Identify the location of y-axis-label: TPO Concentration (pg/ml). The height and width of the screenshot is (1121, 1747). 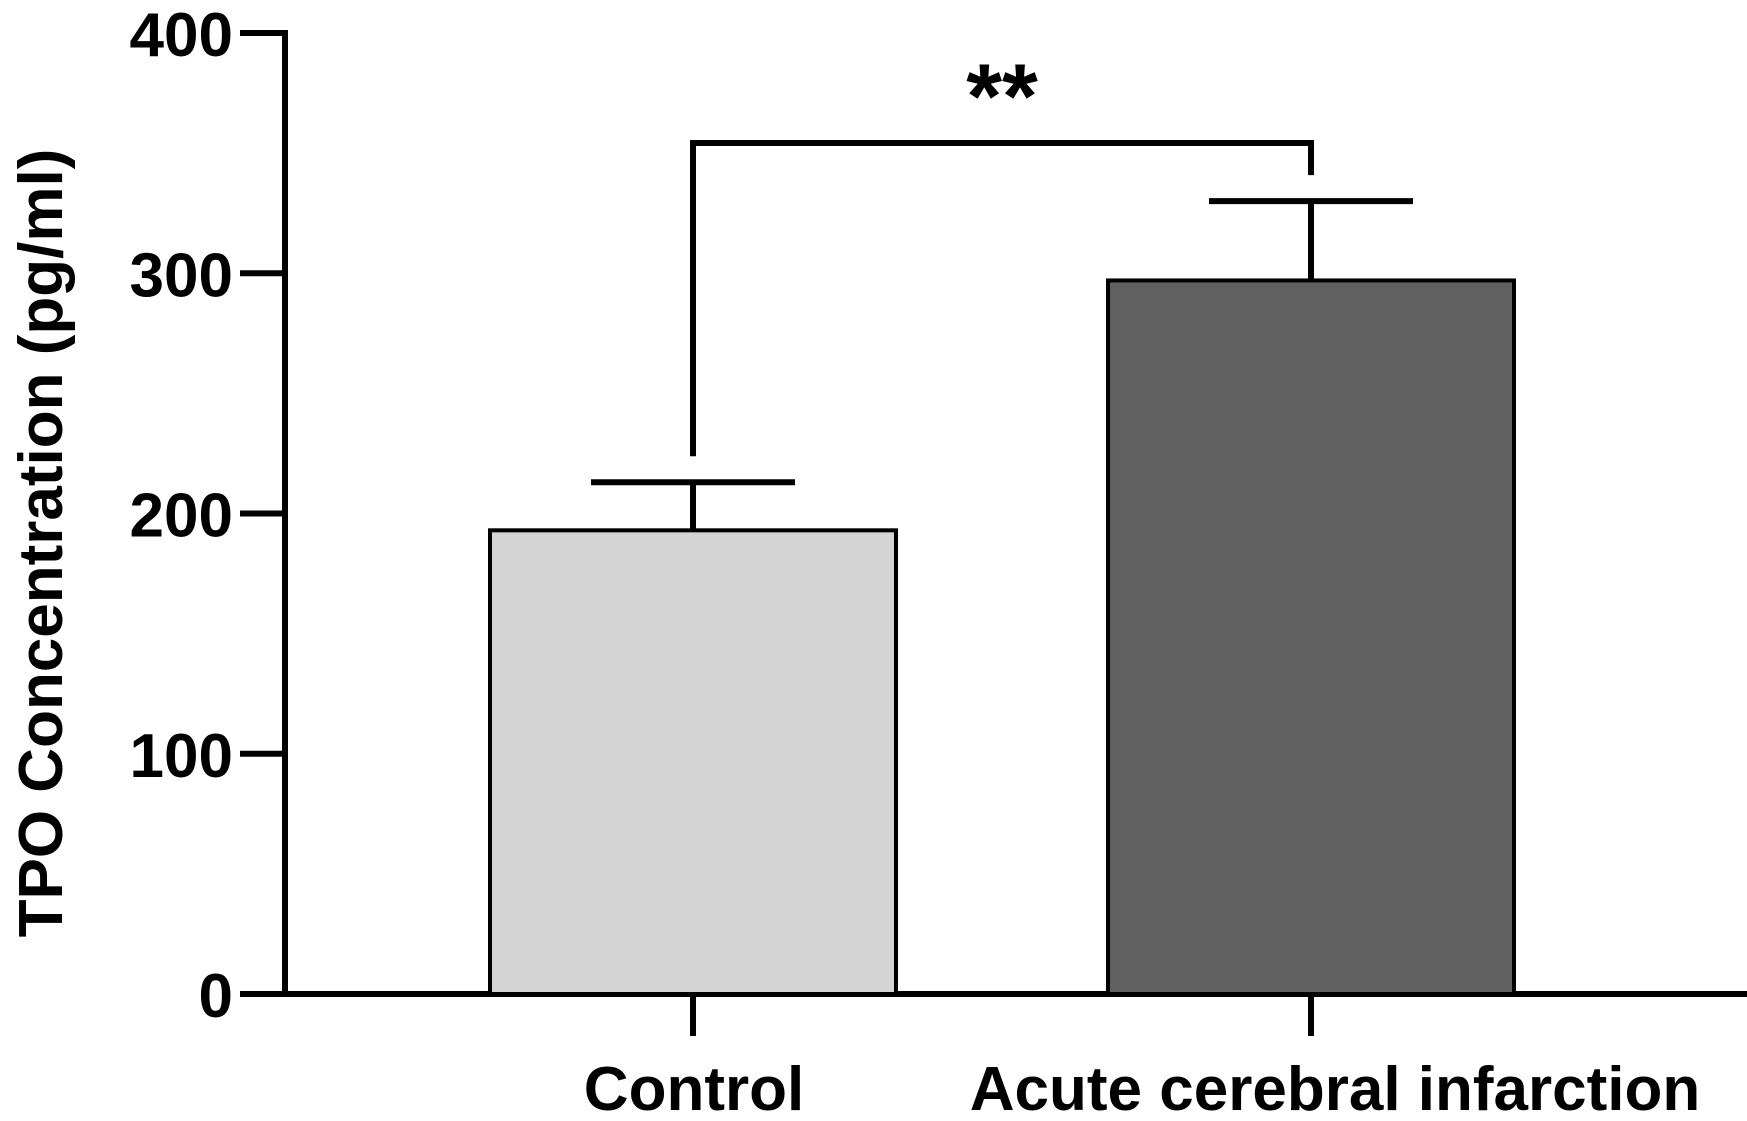
(41, 543).